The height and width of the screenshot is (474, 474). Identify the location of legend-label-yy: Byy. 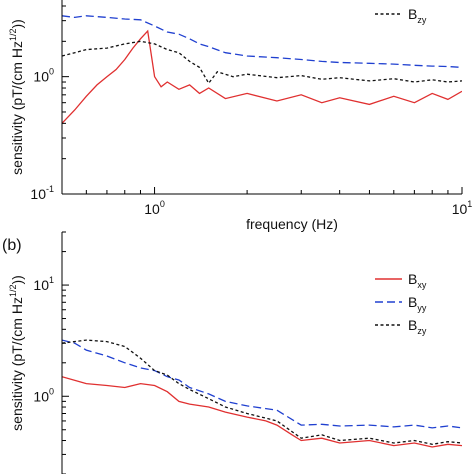
(417, 303).